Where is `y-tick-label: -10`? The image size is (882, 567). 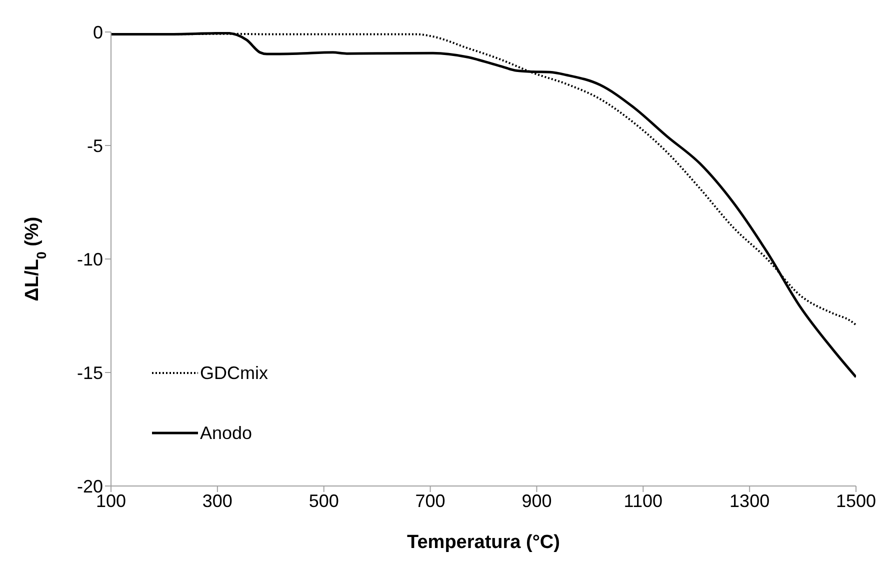
y-tick-label: -10 is located at coordinates (89, 259).